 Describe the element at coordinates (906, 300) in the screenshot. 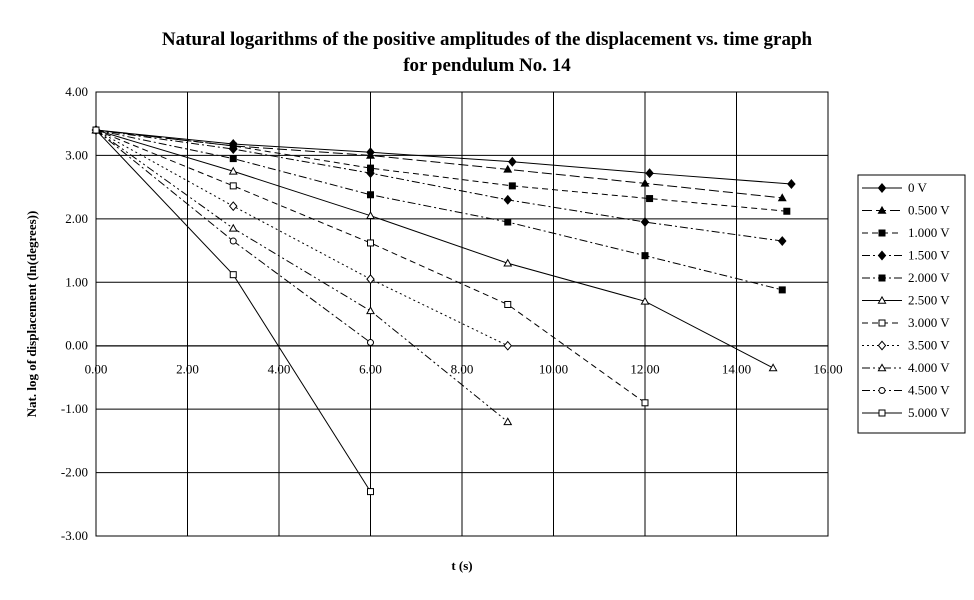

I see `legend-entry: 2.500 V` at that location.